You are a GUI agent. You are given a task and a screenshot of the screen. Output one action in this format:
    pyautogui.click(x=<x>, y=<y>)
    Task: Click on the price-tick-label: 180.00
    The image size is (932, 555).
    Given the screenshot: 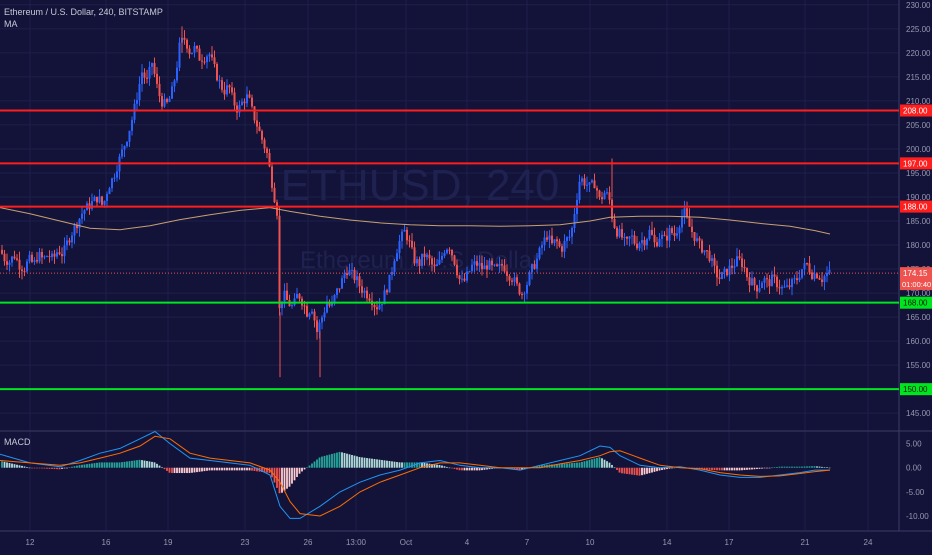 What is the action you would take?
    pyautogui.click(x=918, y=245)
    